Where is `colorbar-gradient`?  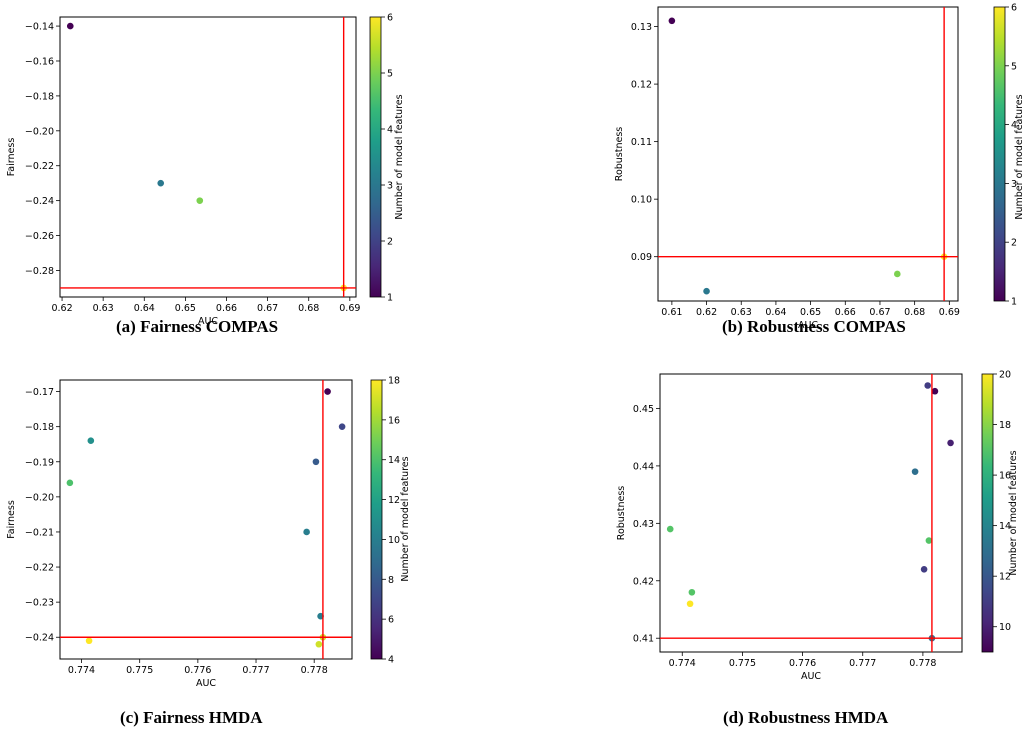
colorbar-gradient is located at coordinates (375, 157).